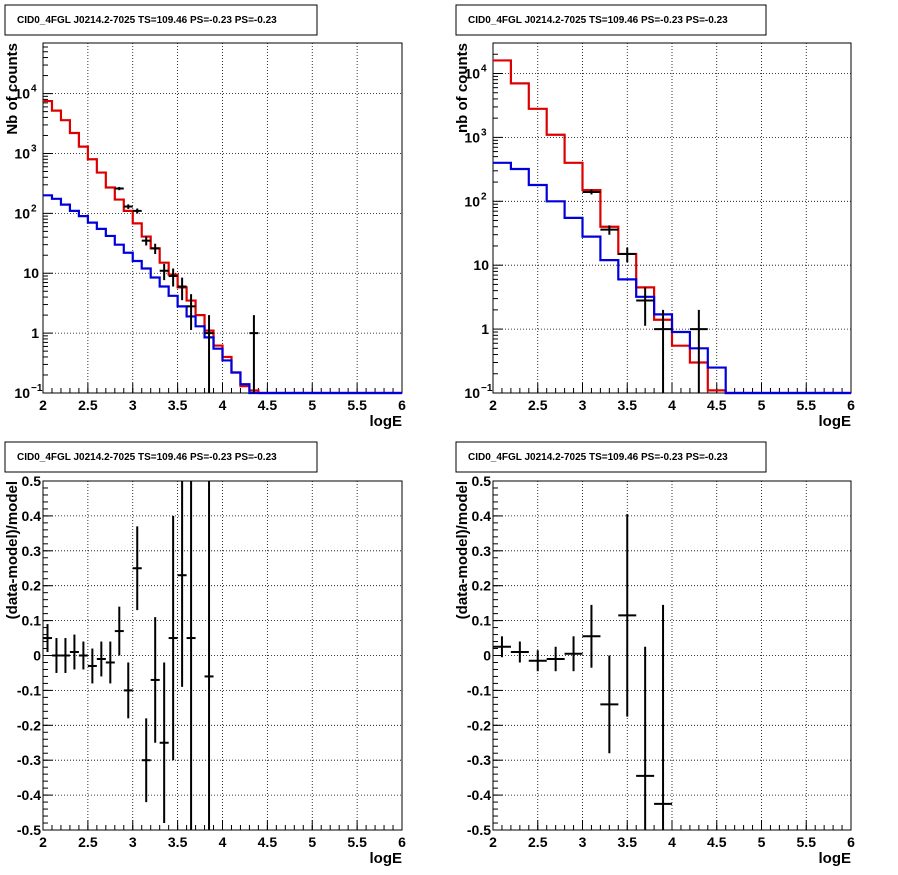 The image size is (898, 875). Describe the element at coordinates (32, 586) in the screenshot. I see `y-tick-label: 0.2` at that location.